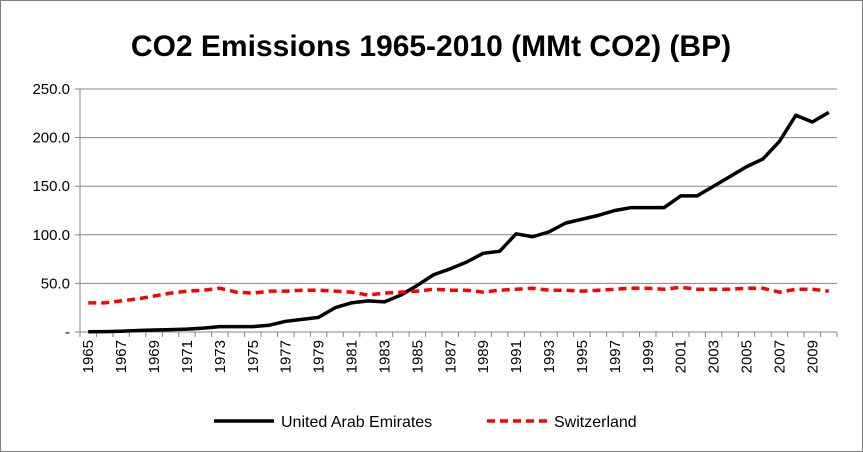  Describe the element at coordinates (51, 186) in the screenshot. I see `y-tick-label-3: 150.0` at that location.